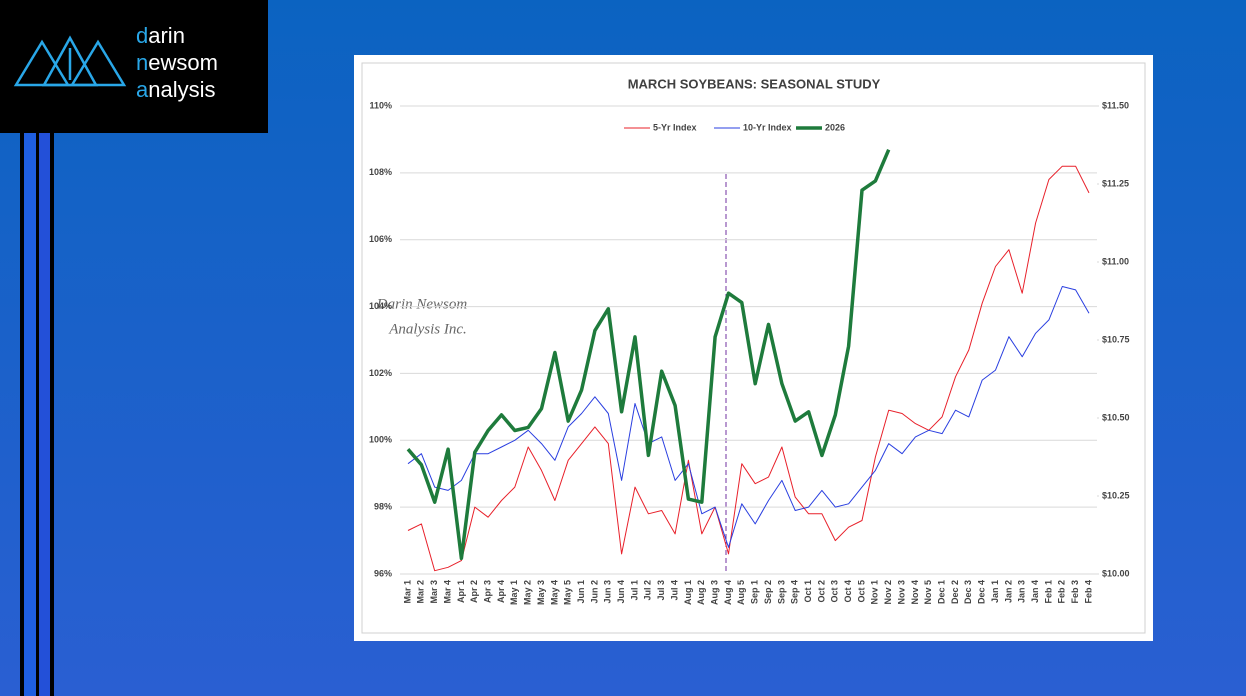 This screenshot has height=696, width=1246. I want to click on x-tick-label: Jul 1, so click(634, 590).